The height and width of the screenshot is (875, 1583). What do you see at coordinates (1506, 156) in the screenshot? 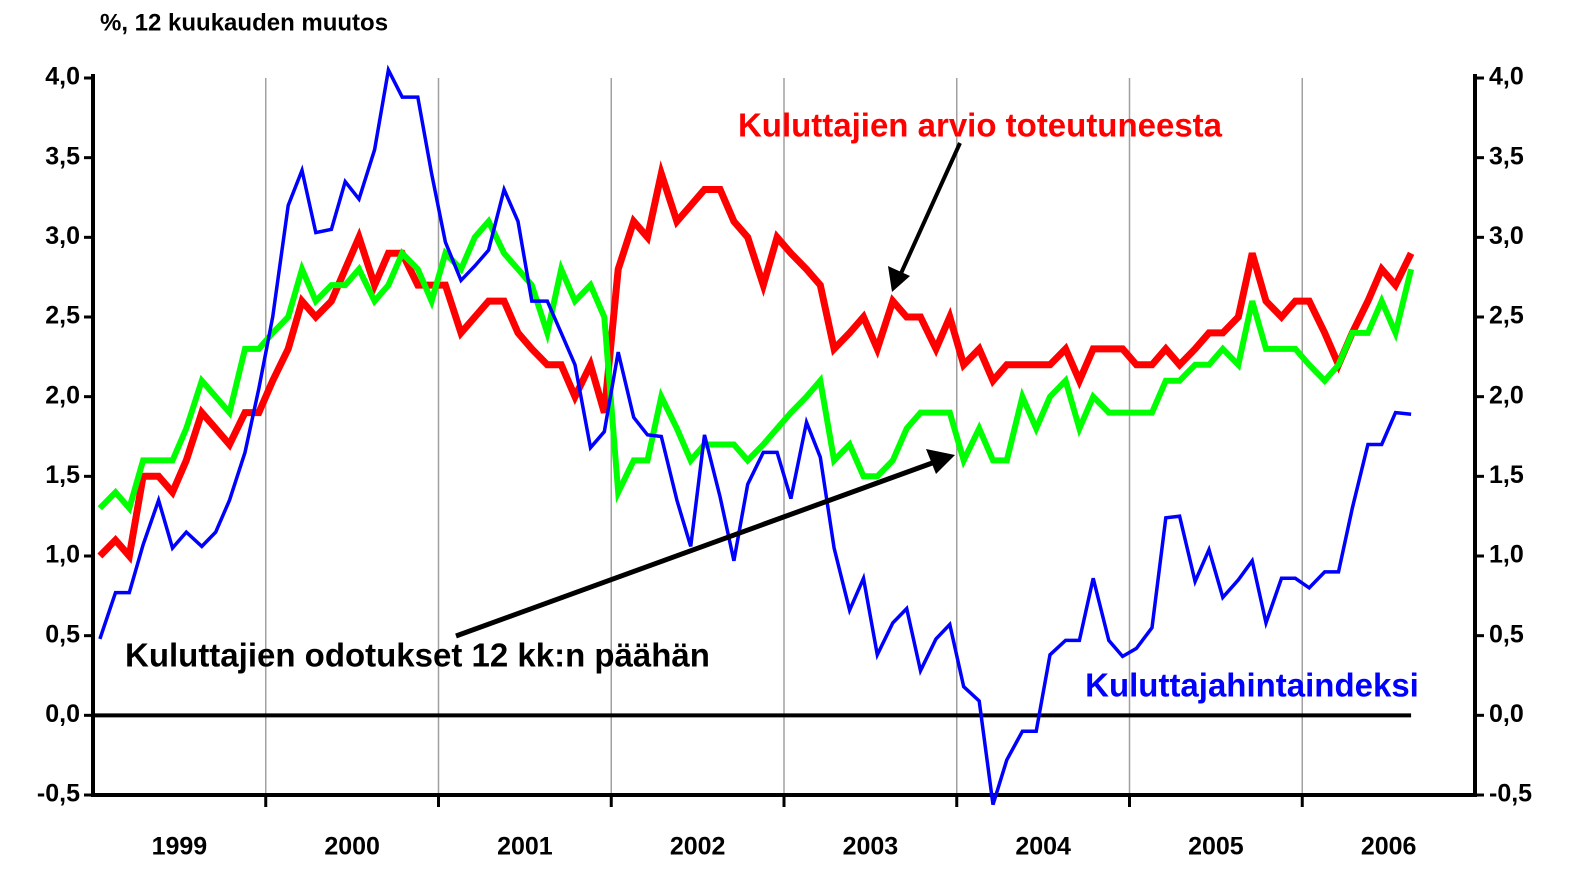
I see `y2-tick-label: 3,5` at bounding box center [1506, 156].